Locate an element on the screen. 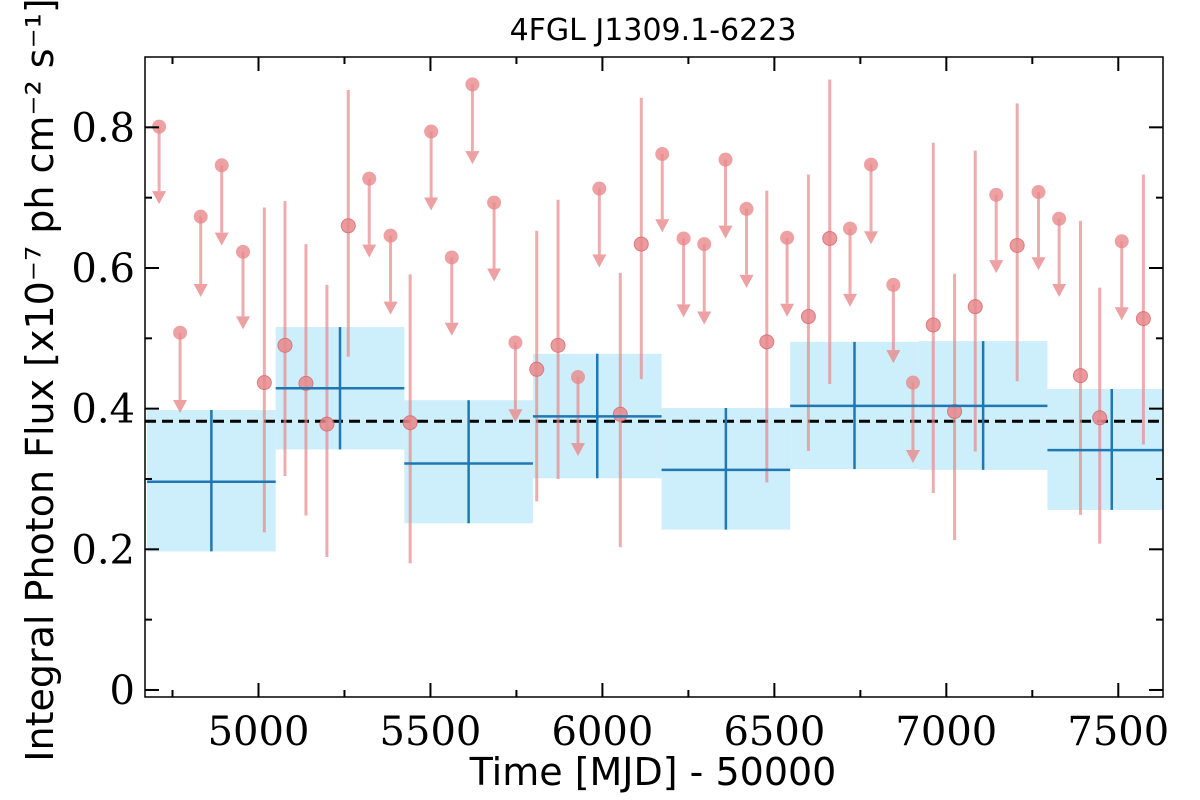  y-tick-label: 0 is located at coordinates (122, 691).